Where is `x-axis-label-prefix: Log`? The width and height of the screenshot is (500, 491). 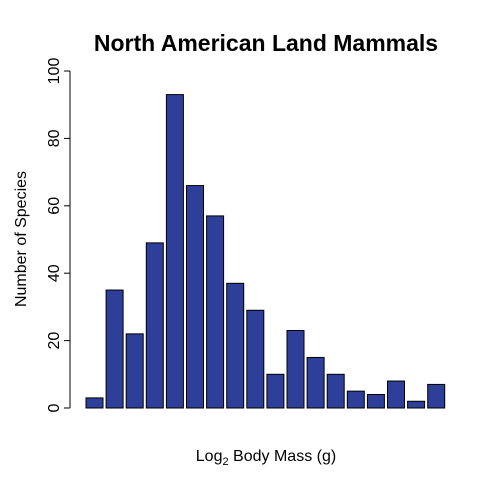
x-axis-label-prefix: Log is located at coordinates (209, 456).